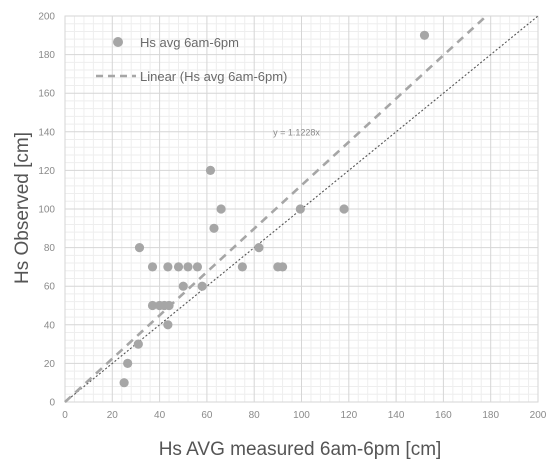 Image resolution: width=552 pixels, height=464 pixels. I want to click on x-tick-label: 40, so click(160, 415).